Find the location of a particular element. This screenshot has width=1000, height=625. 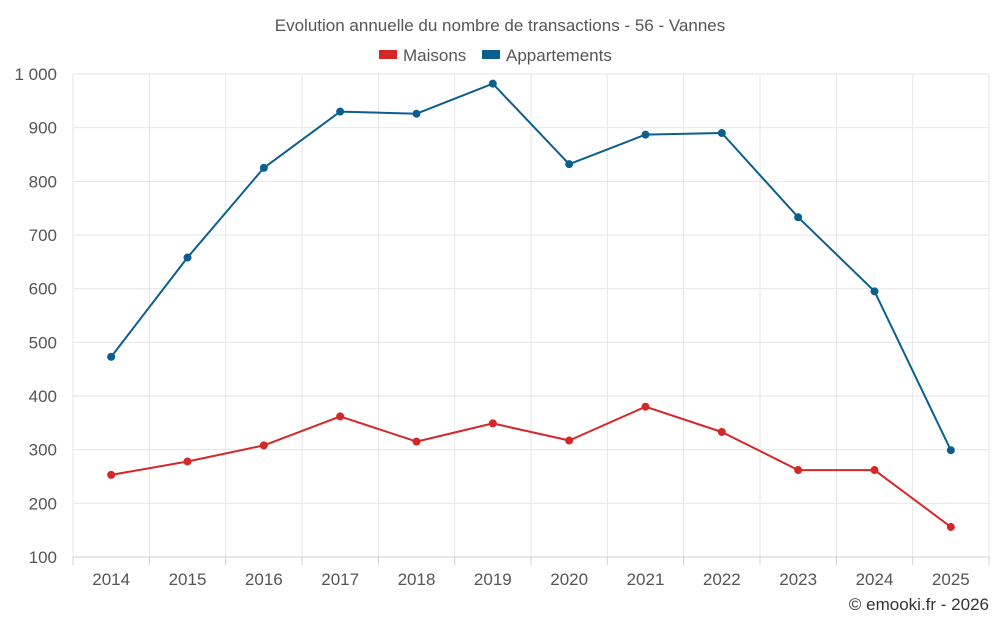

x-tick-label: 2018 is located at coordinates (417, 579).